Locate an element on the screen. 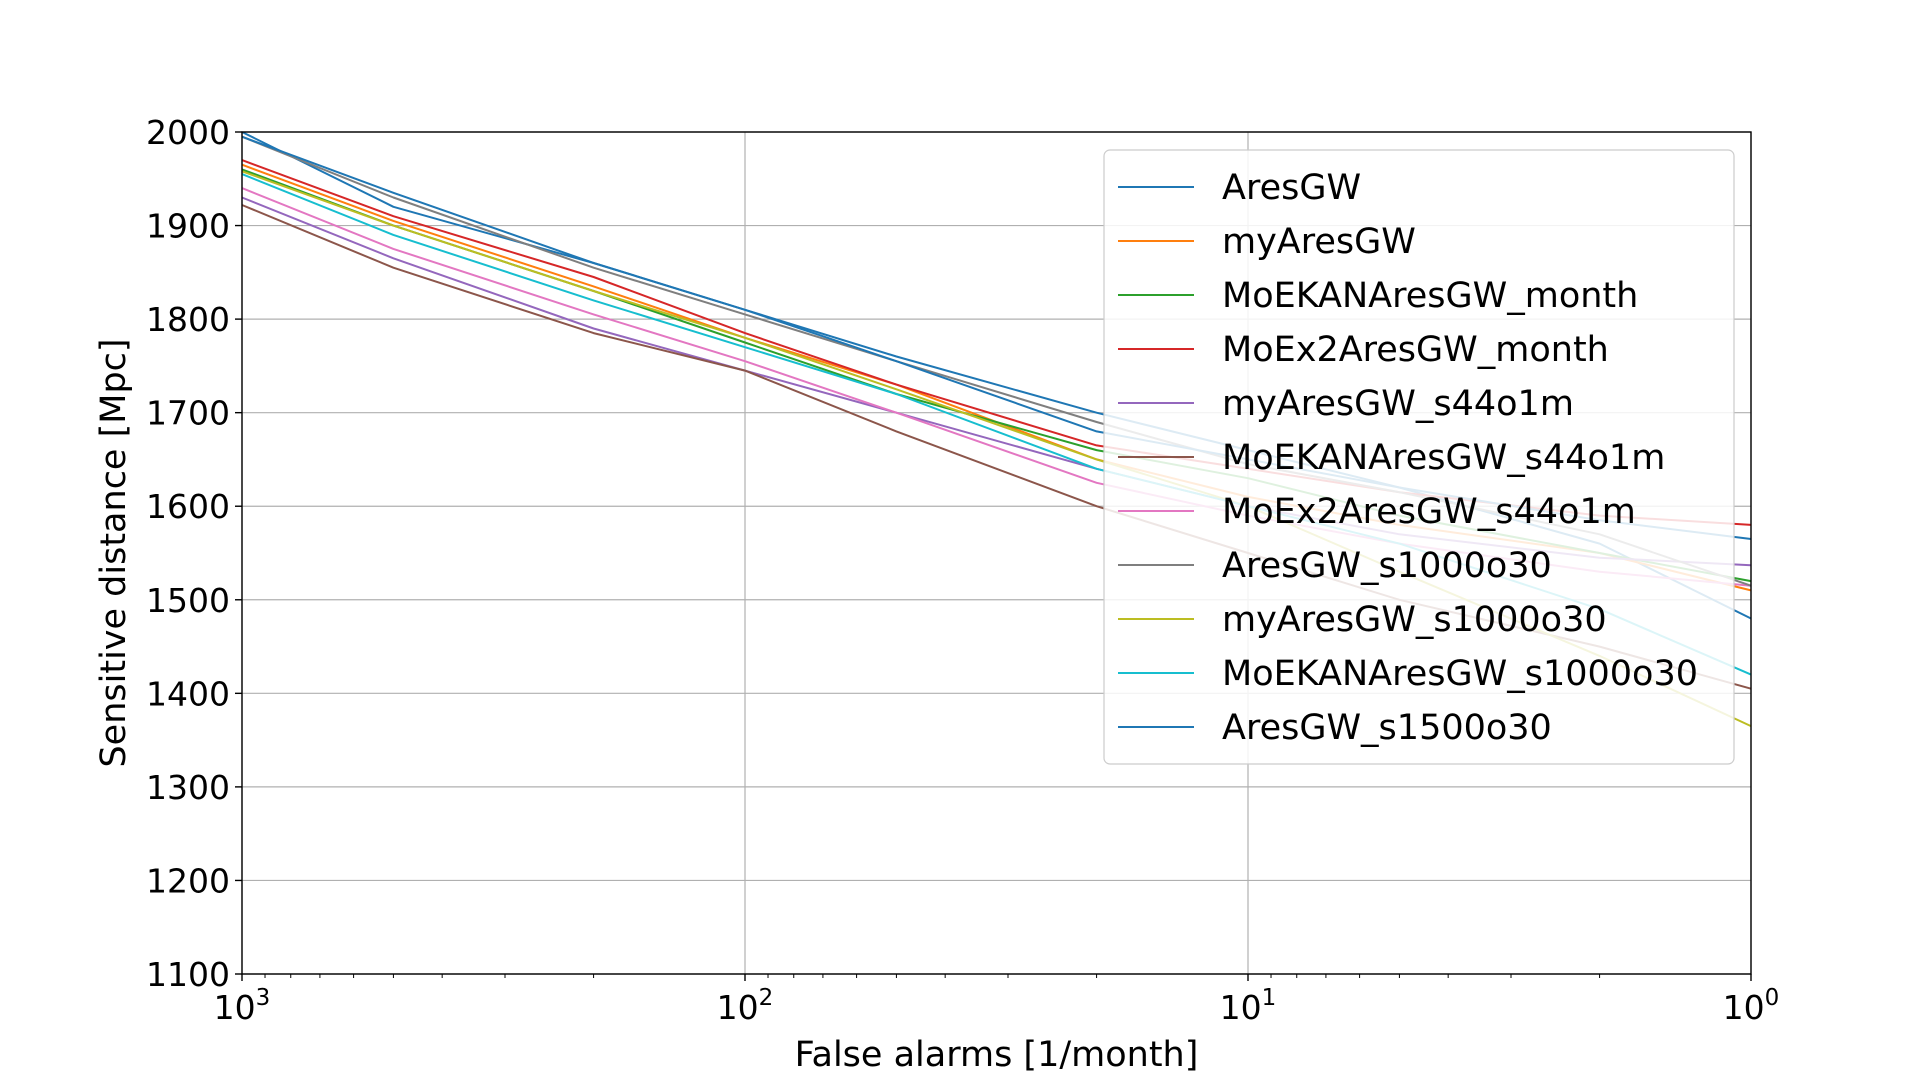 The height and width of the screenshot is (1080, 1920). legend-label: AresGW is located at coordinates (1291, 188).